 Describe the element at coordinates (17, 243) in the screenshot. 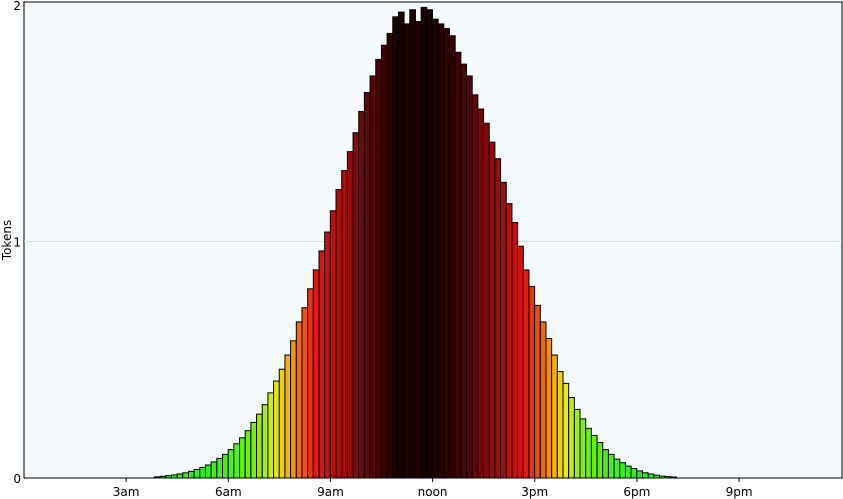

I see `y-tick-label-1: 1` at that location.